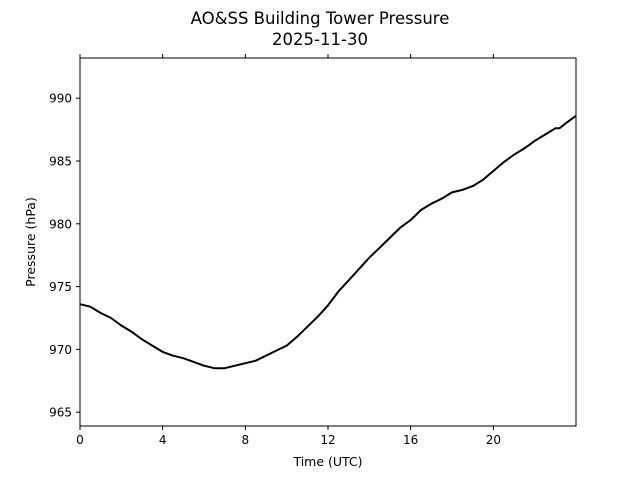 Image resolution: width=640 pixels, height=484 pixels. I want to click on x-tick-label: 20, so click(493, 440).